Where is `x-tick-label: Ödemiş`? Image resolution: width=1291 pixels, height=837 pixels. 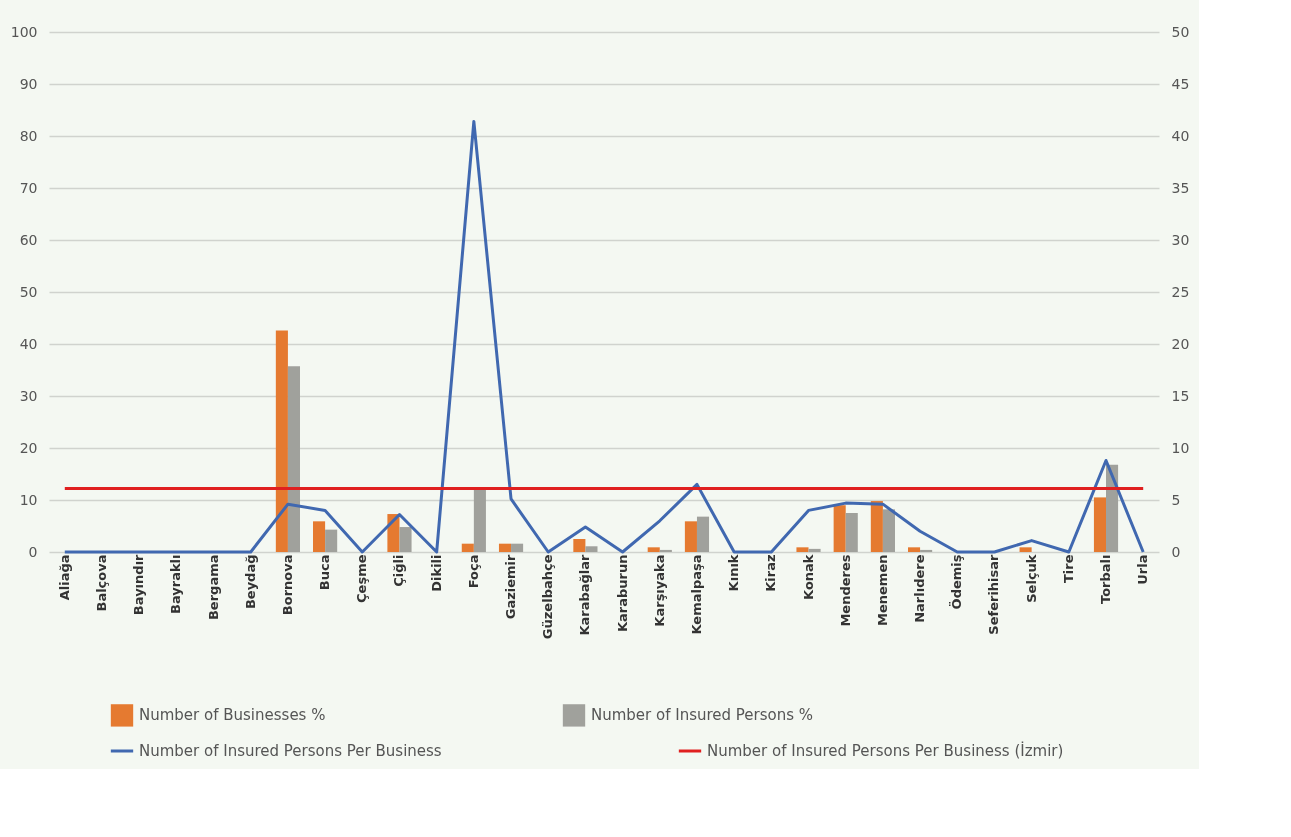 x-tick-label: Ödemiş is located at coordinates (957, 582).